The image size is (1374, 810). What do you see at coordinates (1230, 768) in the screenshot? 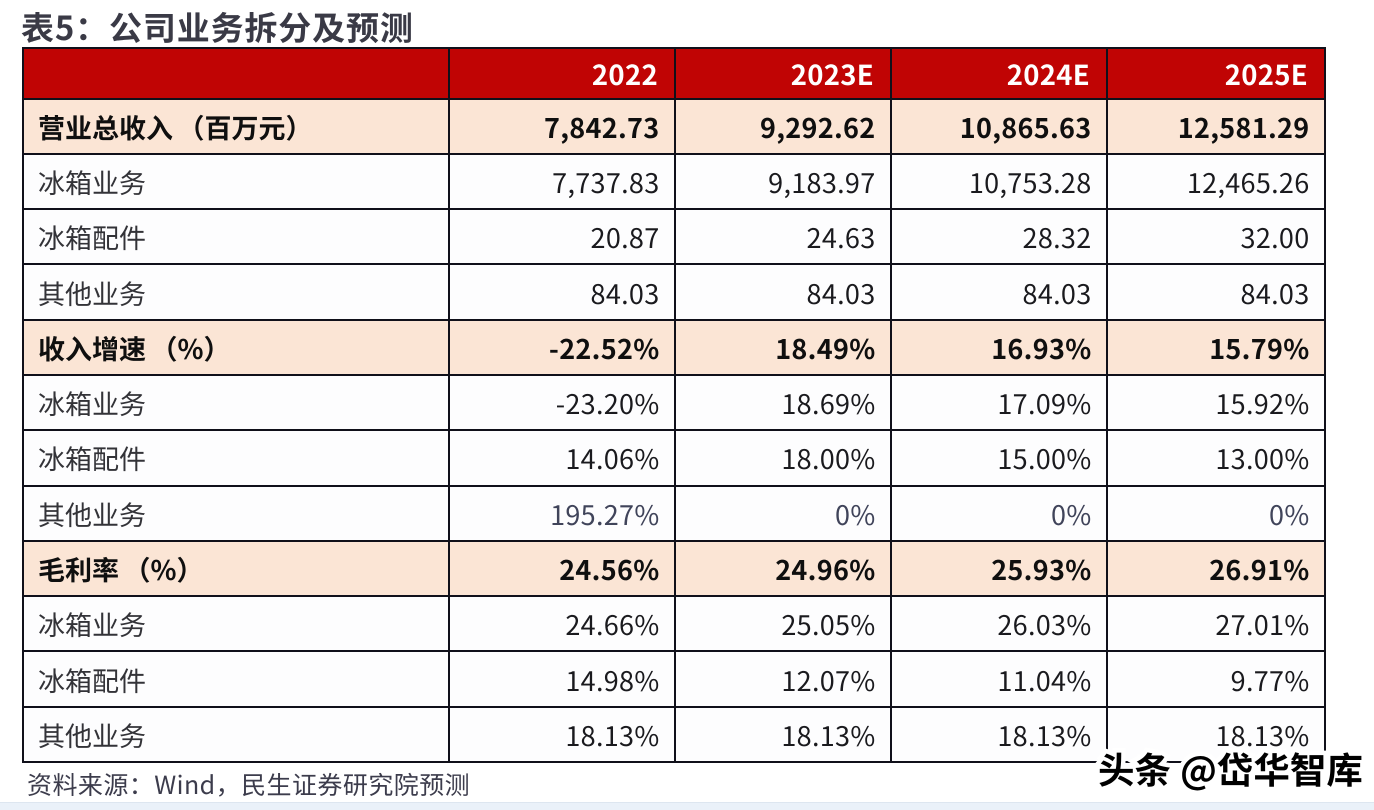
I see `svg-text: 头条 @岱华智库` at bounding box center [1230, 768].